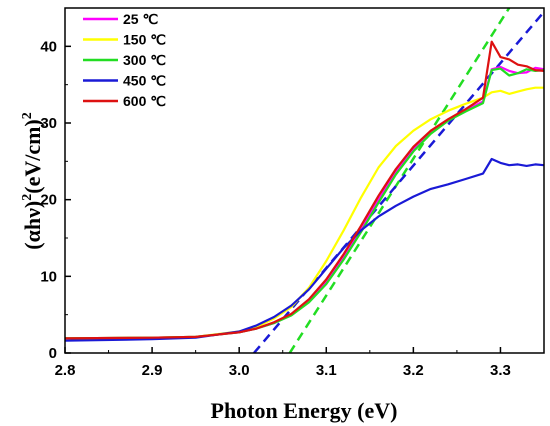  What do you see at coordinates (326, 370) in the screenshot?
I see `x-tick-label: 3.1` at bounding box center [326, 370].